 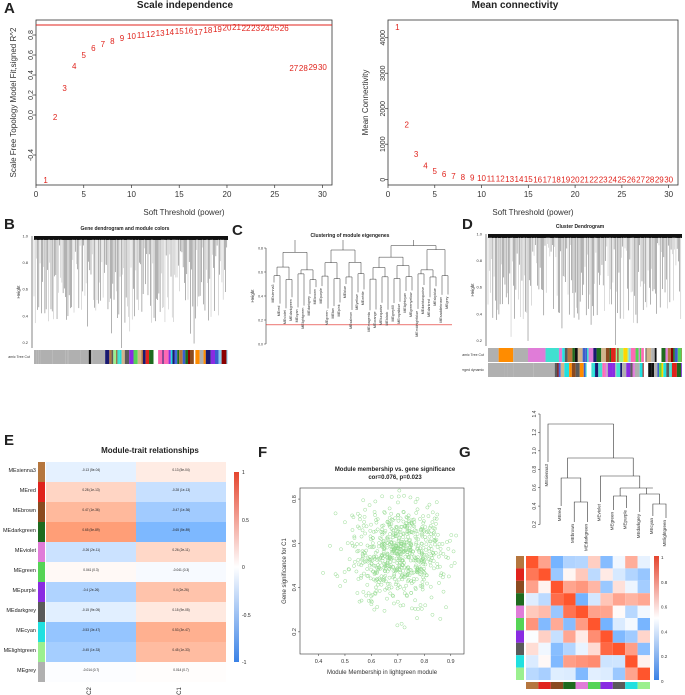 I want to click on power-point-label: 26, so click(x=631, y=180).